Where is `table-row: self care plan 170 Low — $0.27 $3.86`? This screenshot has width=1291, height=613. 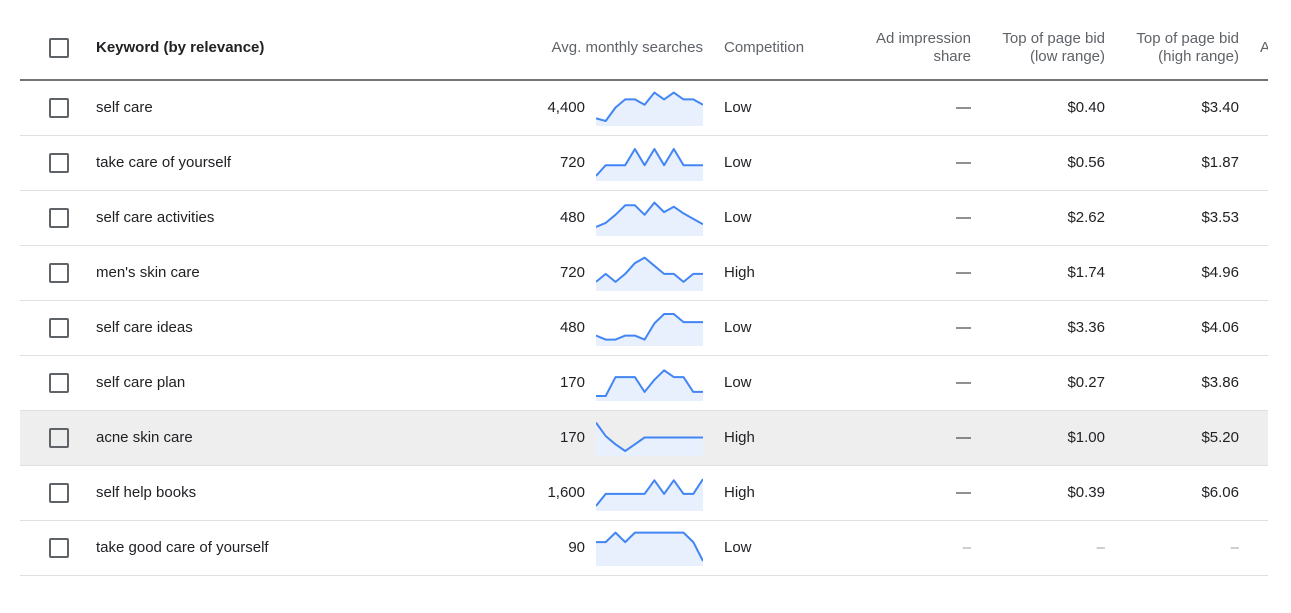
table-row: self care plan 170 Low — $0.27 $3.86 is located at coordinates (644, 383).